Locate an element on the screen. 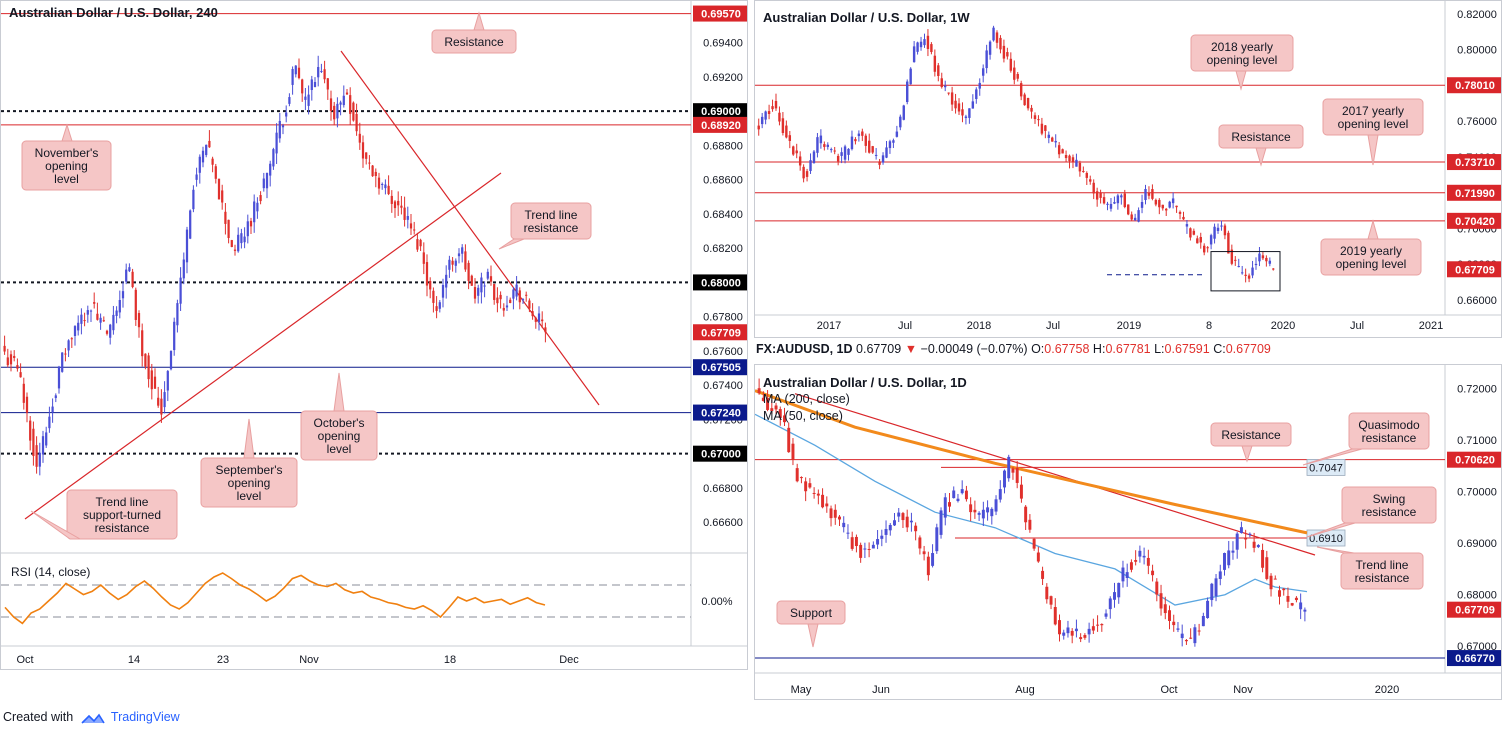  h4-y-tick: 0.67600 is located at coordinates (723, 352).